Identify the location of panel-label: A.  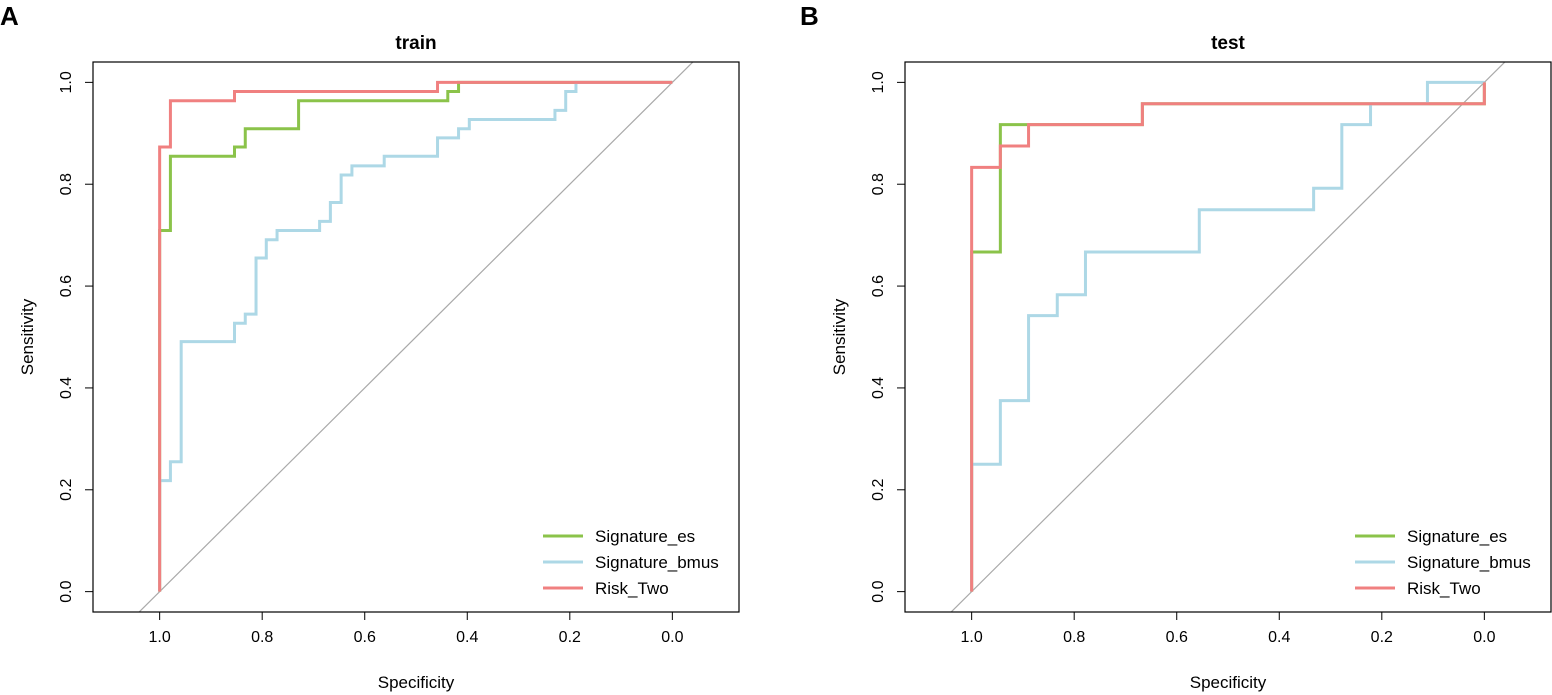
(9, 16).